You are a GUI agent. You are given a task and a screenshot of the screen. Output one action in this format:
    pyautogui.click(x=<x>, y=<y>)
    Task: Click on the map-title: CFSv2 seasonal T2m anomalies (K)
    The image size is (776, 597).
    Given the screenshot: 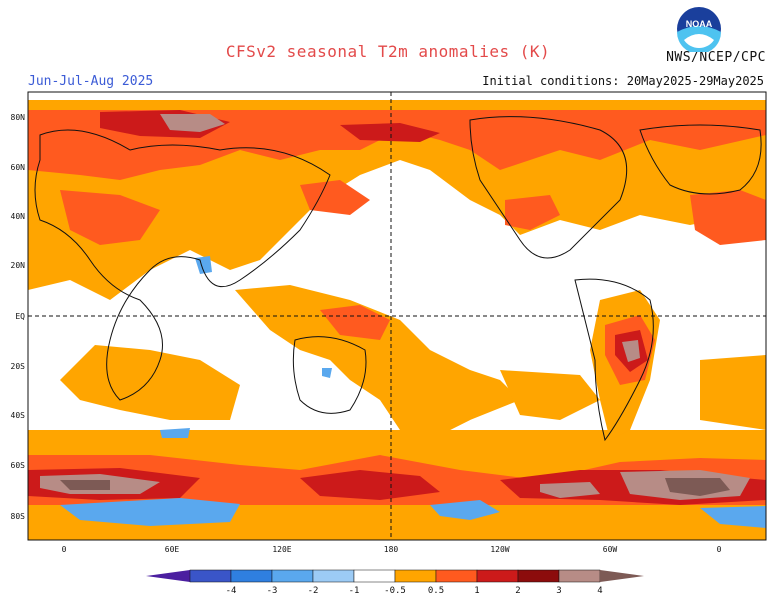 What is the action you would take?
    pyautogui.click(x=388, y=51)
    